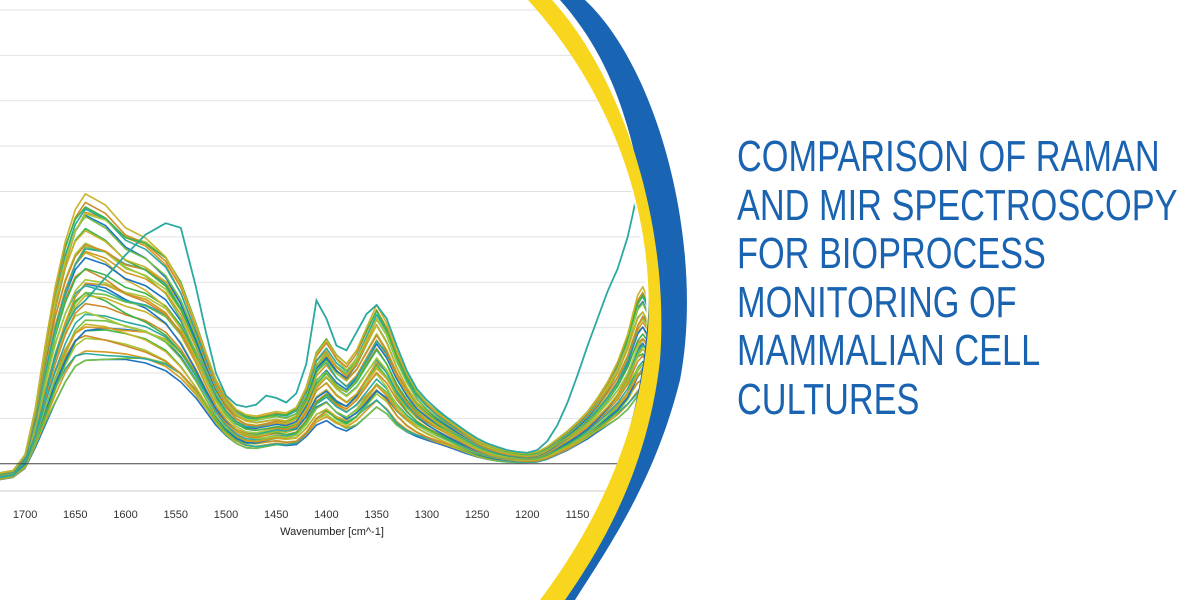 This screenshot has height=600, width=1200. Describe the element at coordinates (276, 515) in the screenshot. I see `x-tick-label: 1450` at that location.